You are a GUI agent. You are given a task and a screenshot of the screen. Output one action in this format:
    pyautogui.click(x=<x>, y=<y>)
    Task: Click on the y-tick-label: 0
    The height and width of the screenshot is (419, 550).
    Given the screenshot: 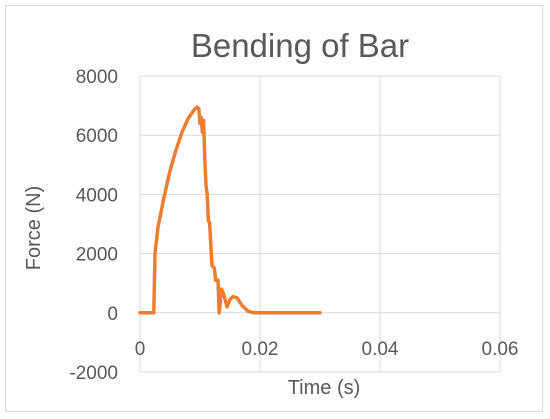 What is the action you would take?
    pyautogui.click(x=112, y=314)
    